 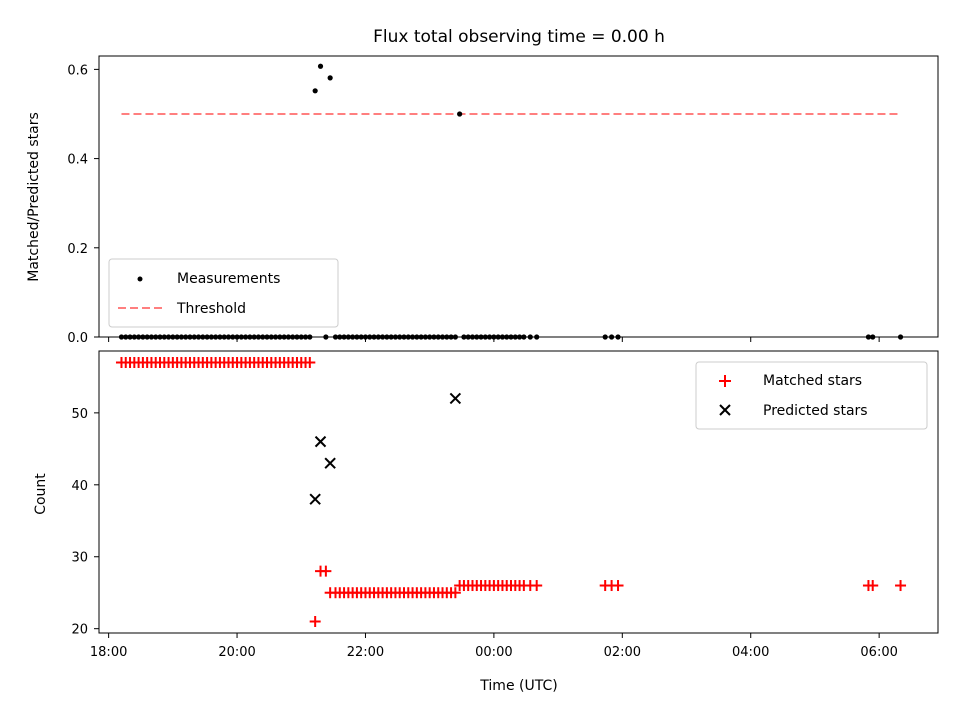 I want to click on legend-predicted-marker, so click(x=725, y=410).